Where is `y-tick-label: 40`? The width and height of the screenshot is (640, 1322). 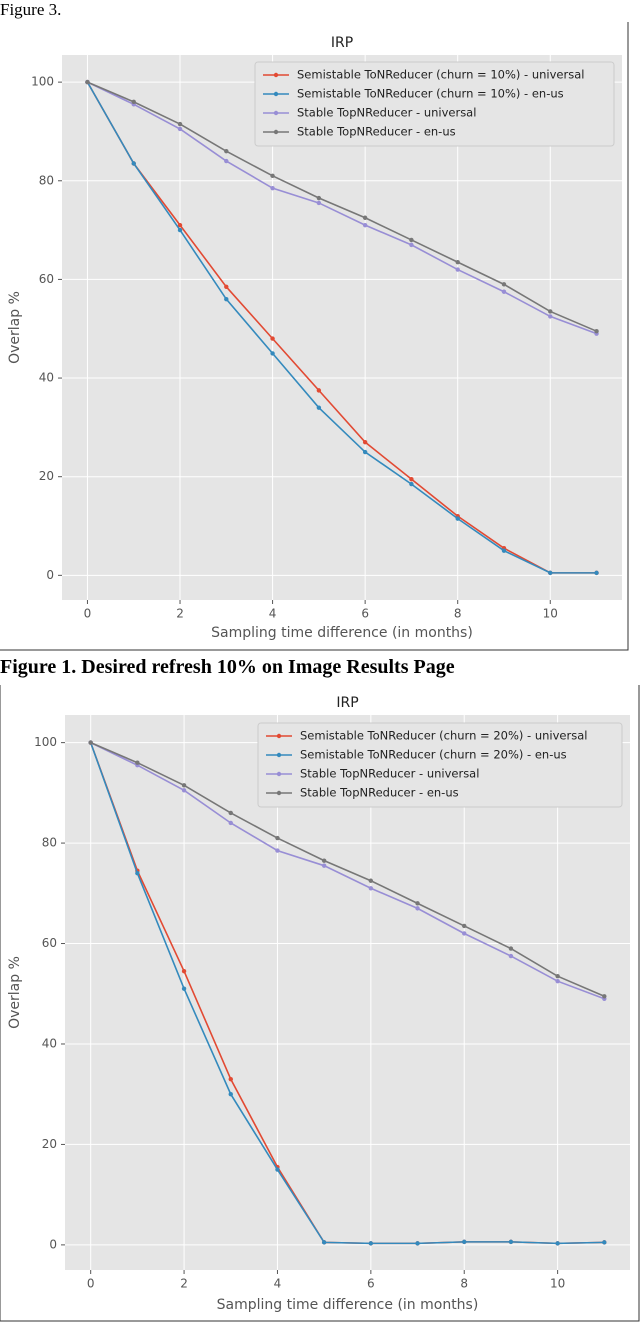
y-tick-label: 40 is located at coordinates (49, 1043).